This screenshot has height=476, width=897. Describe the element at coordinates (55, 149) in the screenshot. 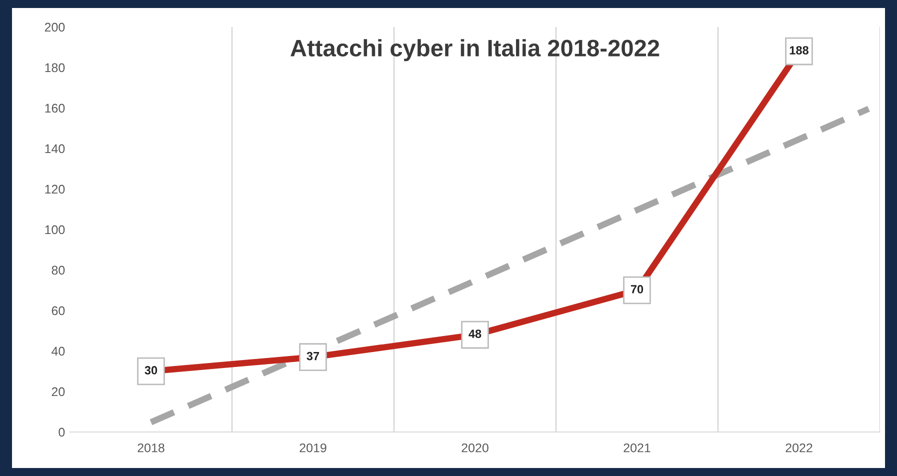

I see `y-tick-label: 140` at that location.